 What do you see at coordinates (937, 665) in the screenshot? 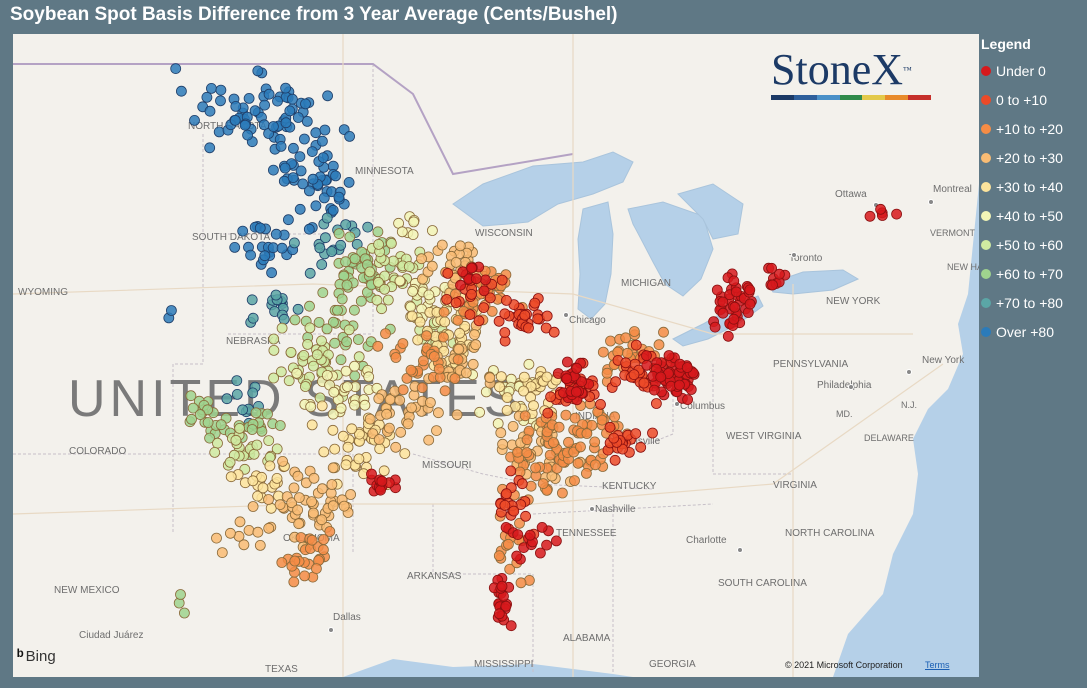
I see `terms-link: Terms` at bounding box center [937, 665].